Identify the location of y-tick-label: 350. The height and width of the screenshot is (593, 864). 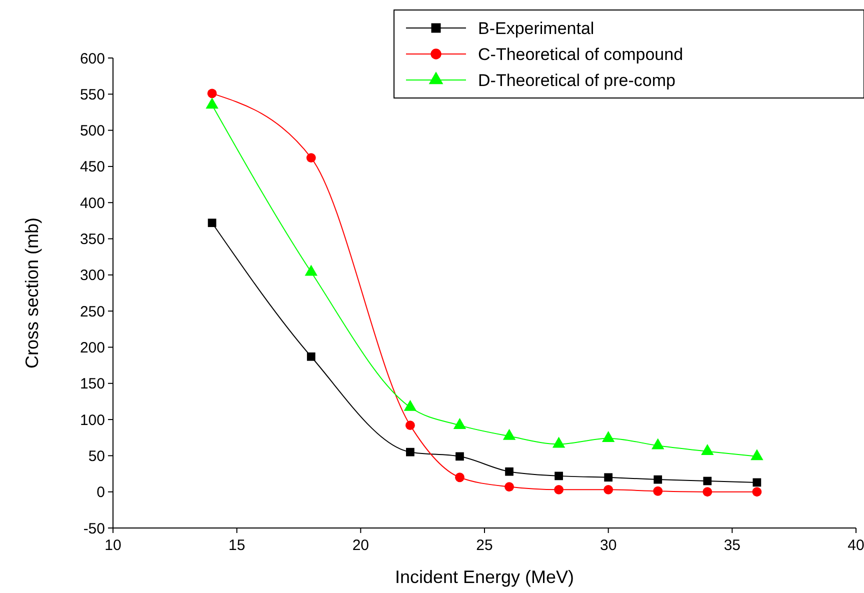
(92, 239).